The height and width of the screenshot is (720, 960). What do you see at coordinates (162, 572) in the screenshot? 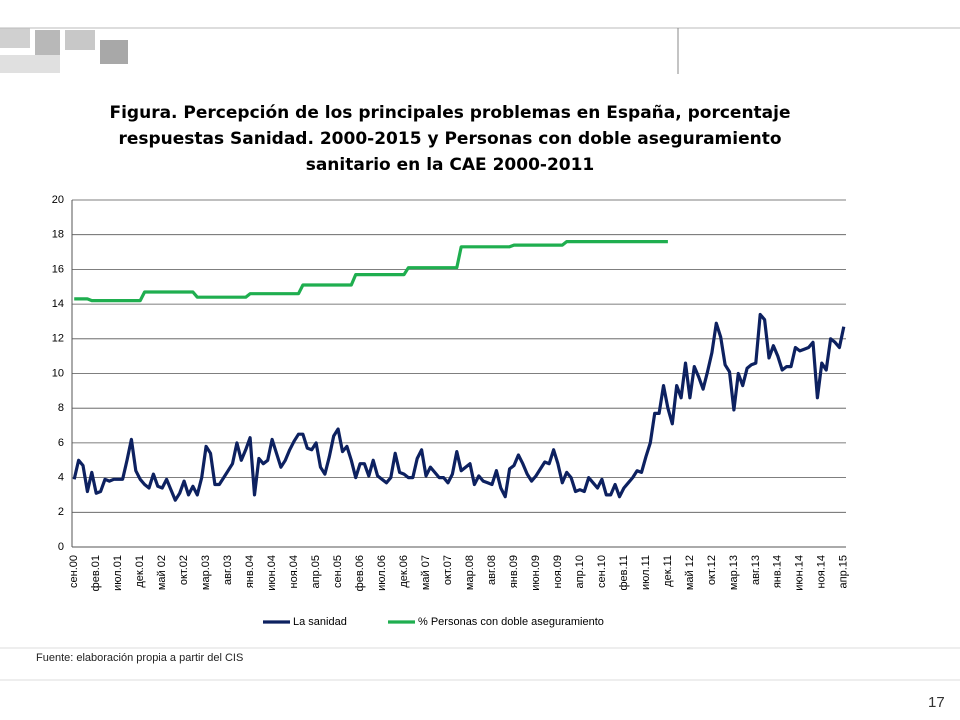
I see `x-tick-label: май 02` at bounding box center [162, 572].